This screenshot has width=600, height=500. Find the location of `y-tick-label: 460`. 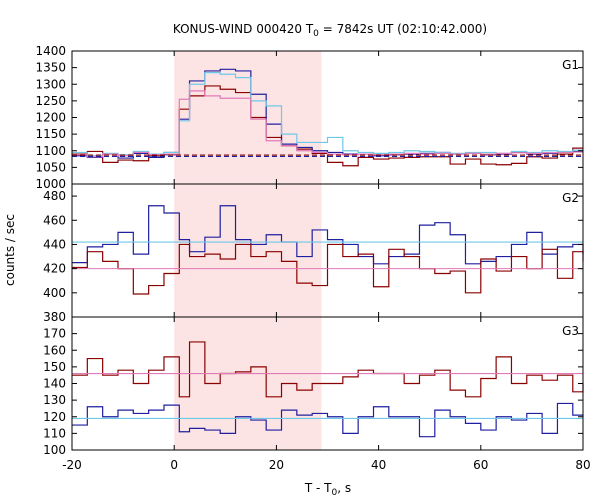

y-tick-label: 460 is located at coordinates (54, 220).